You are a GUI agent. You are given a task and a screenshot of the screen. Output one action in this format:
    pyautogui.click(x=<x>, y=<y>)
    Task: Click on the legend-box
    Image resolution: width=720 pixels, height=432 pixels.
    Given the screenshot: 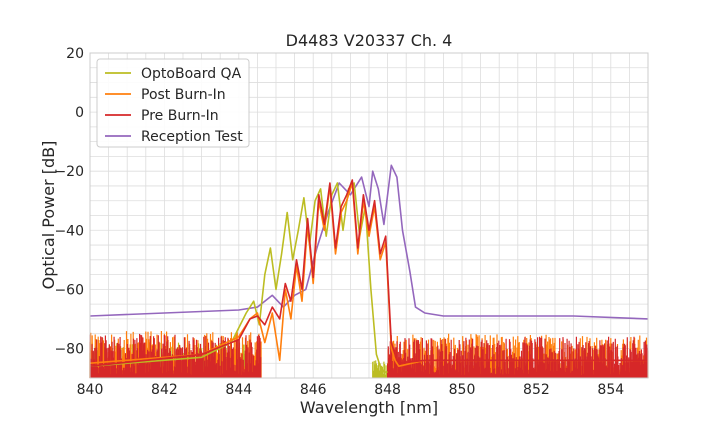 What is the action you would take?
    pyautogui.click(x=173, y=103)
    